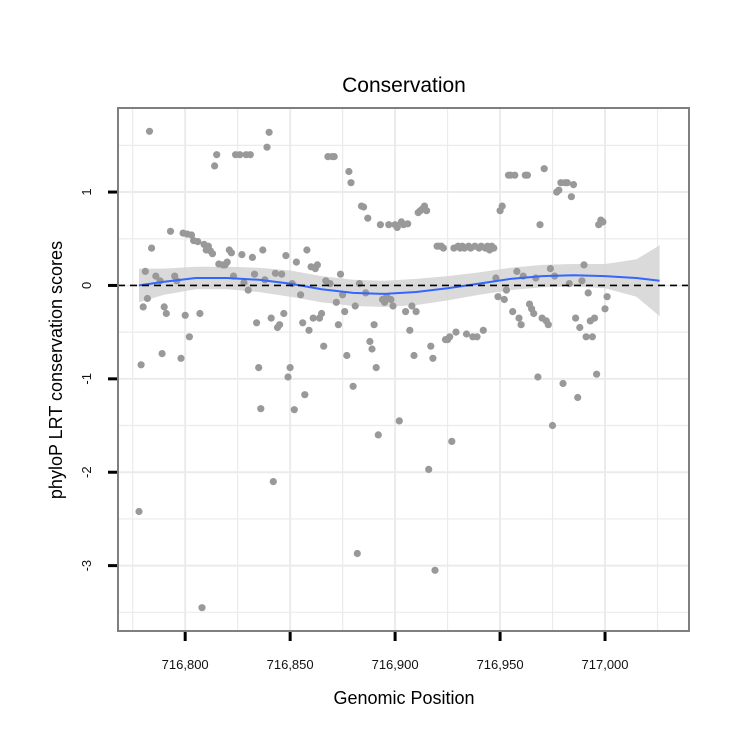 The width and height of the screenshot is (750, 750). Describe the element at coordinates (395, 652) in the screenshot. I see `x-axis: 716,800 716,850 716,900 716,950 717,000` at that location.